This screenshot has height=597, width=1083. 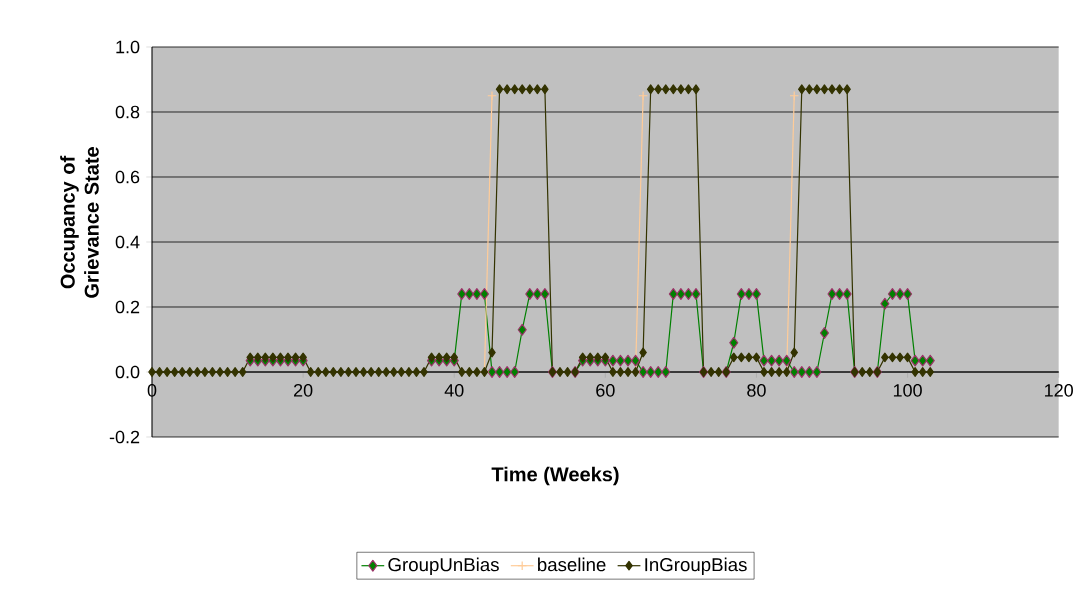 I want to click on y-tick-label: 0.8, so click(x=127, y=112).